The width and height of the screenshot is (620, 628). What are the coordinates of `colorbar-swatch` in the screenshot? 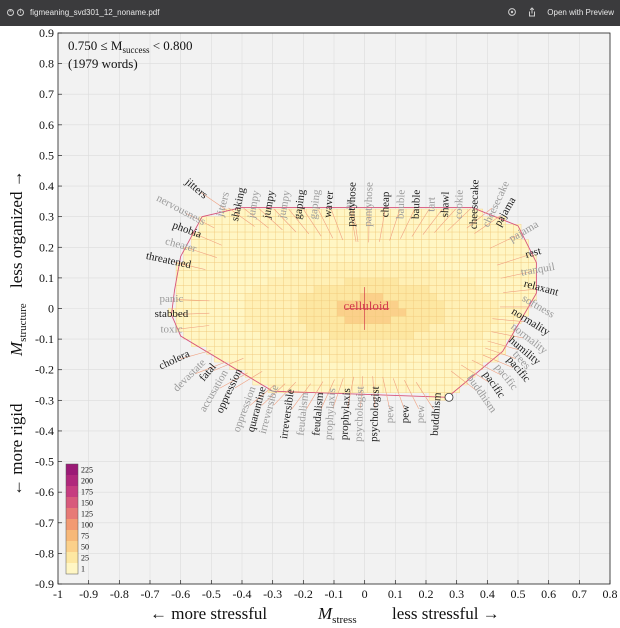 It's located at (72, 568).